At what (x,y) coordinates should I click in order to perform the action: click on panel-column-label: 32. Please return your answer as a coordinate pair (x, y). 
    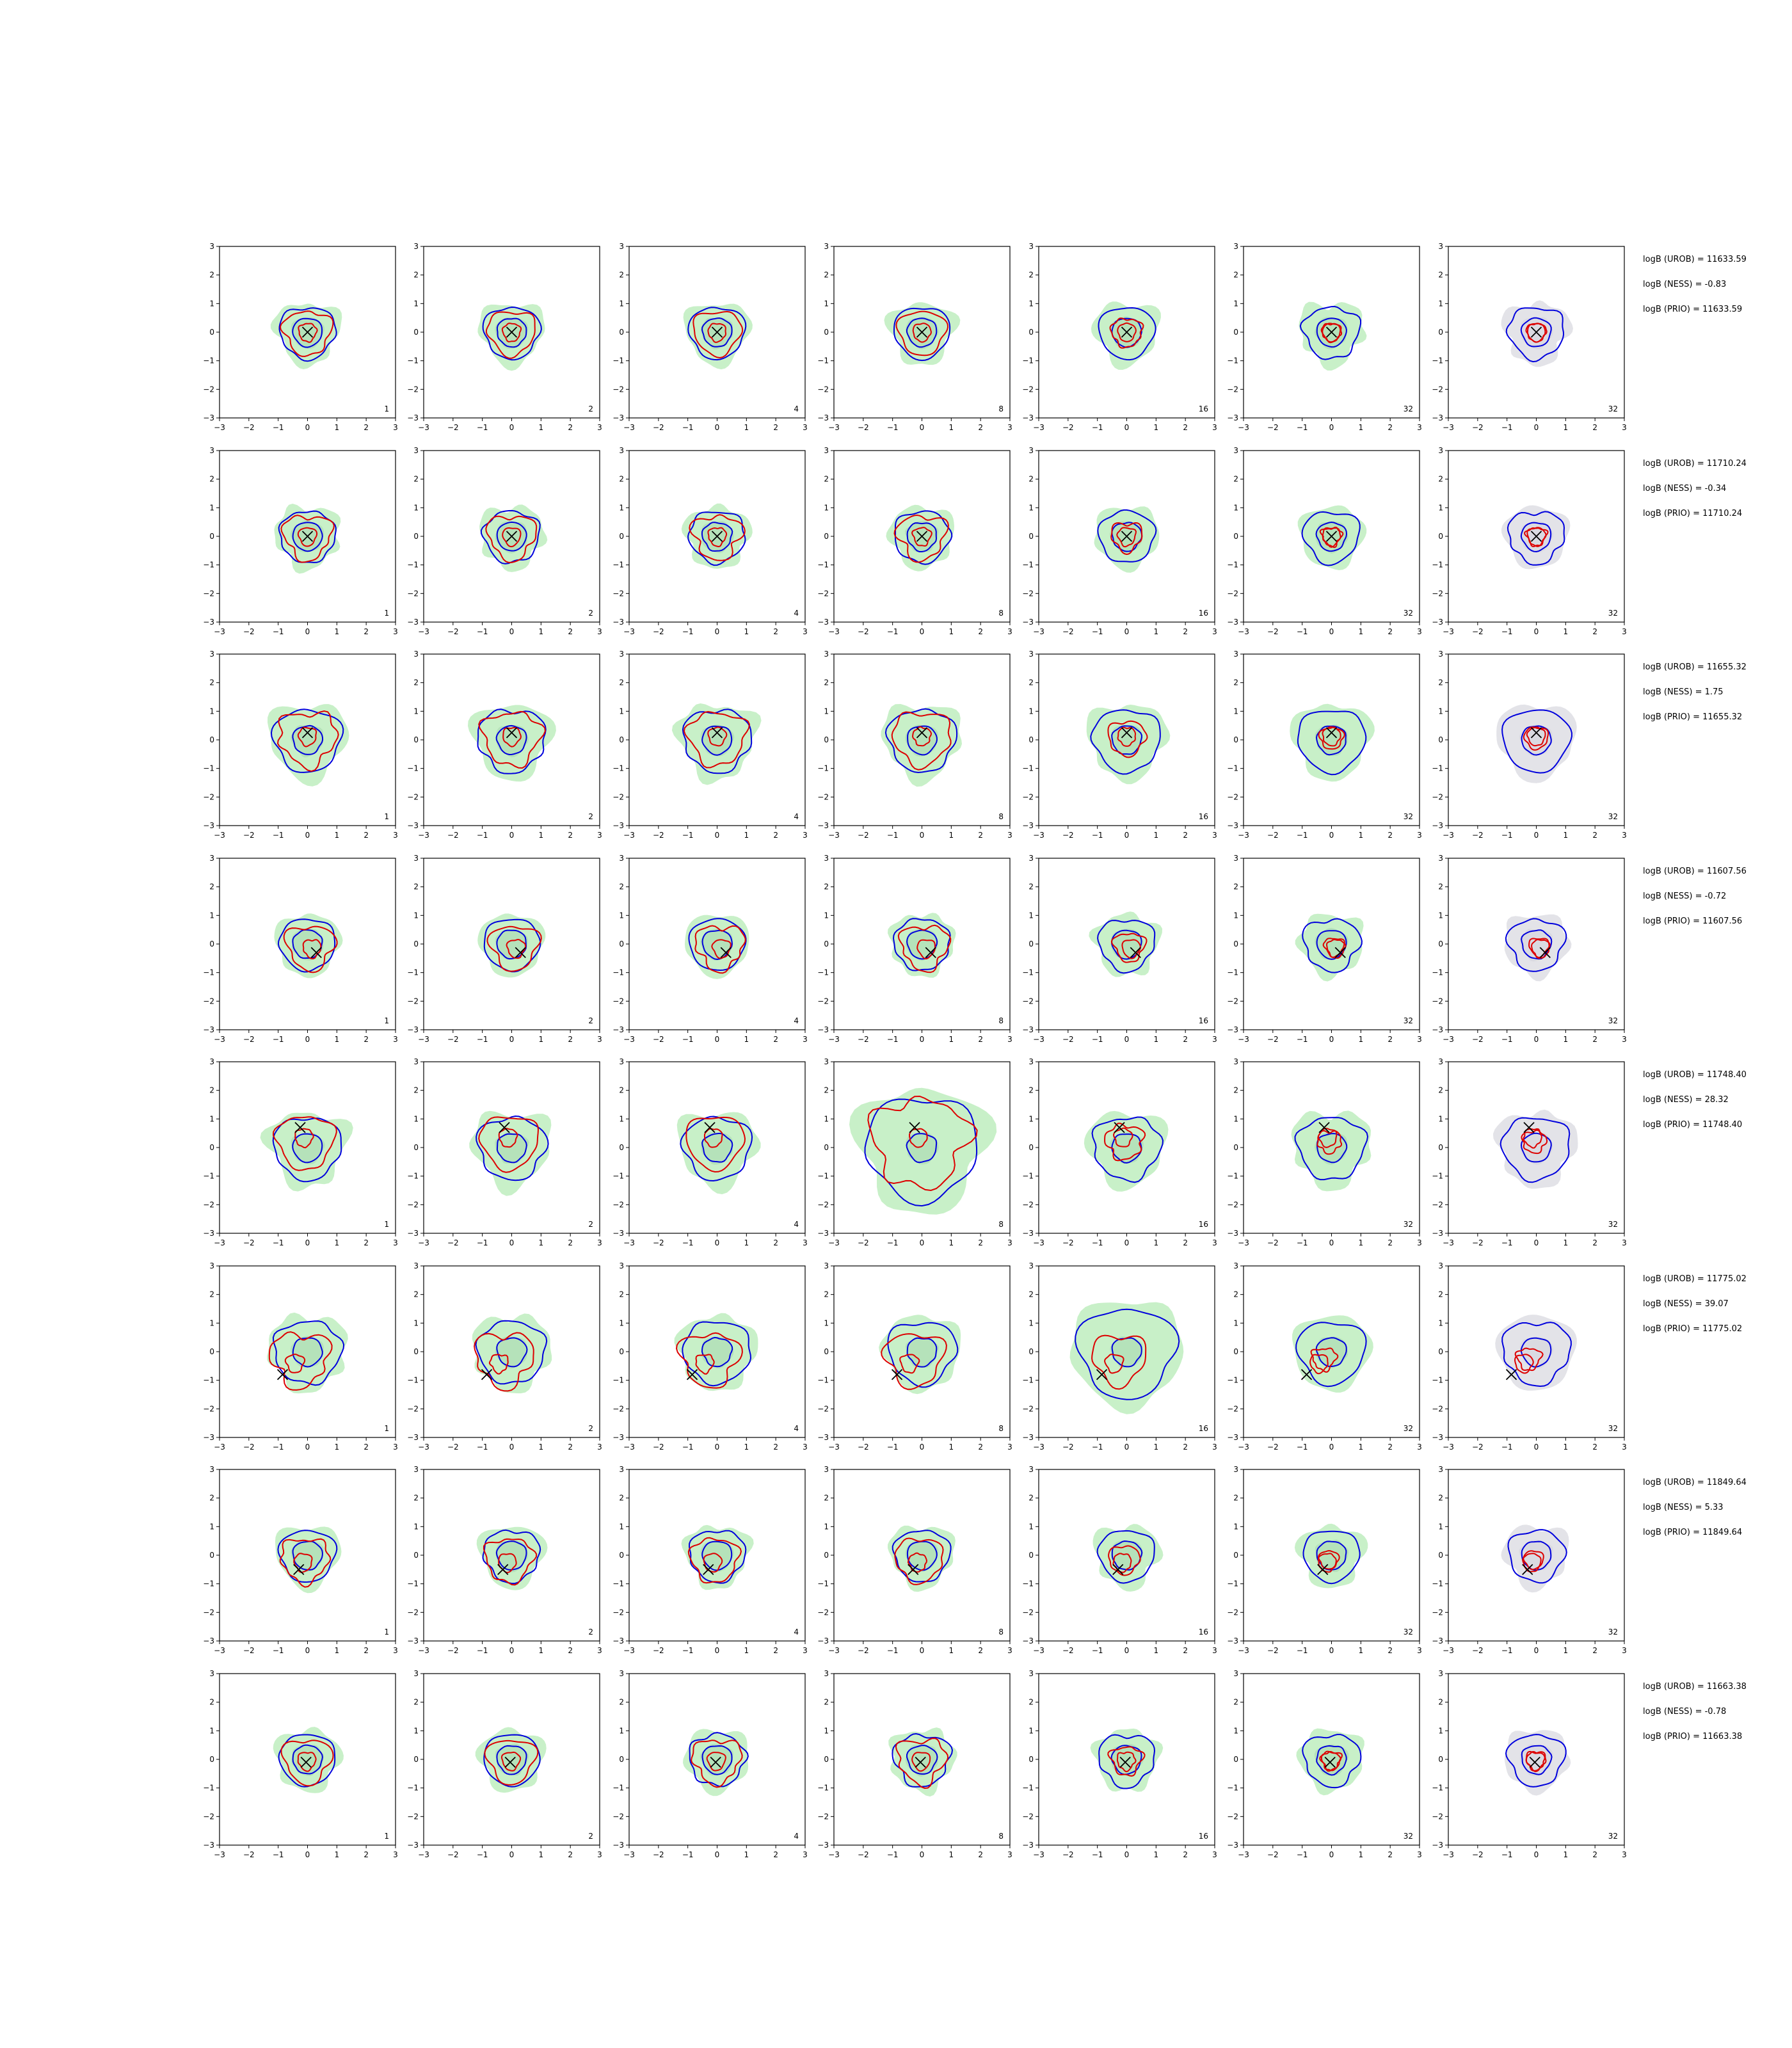
    Looking at the image, I should click on (1613, 816).